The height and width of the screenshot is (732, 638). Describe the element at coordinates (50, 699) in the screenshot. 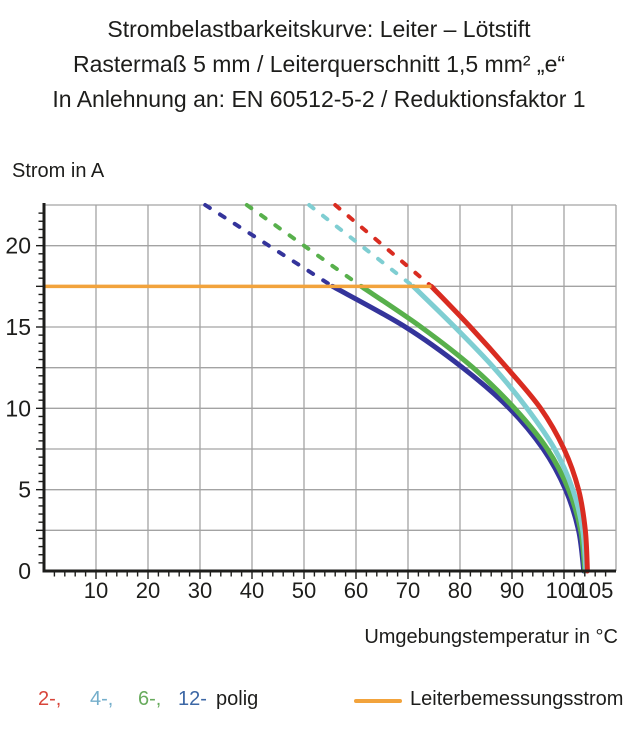

I see `legend-item-2-polig: 2-,` at that location.